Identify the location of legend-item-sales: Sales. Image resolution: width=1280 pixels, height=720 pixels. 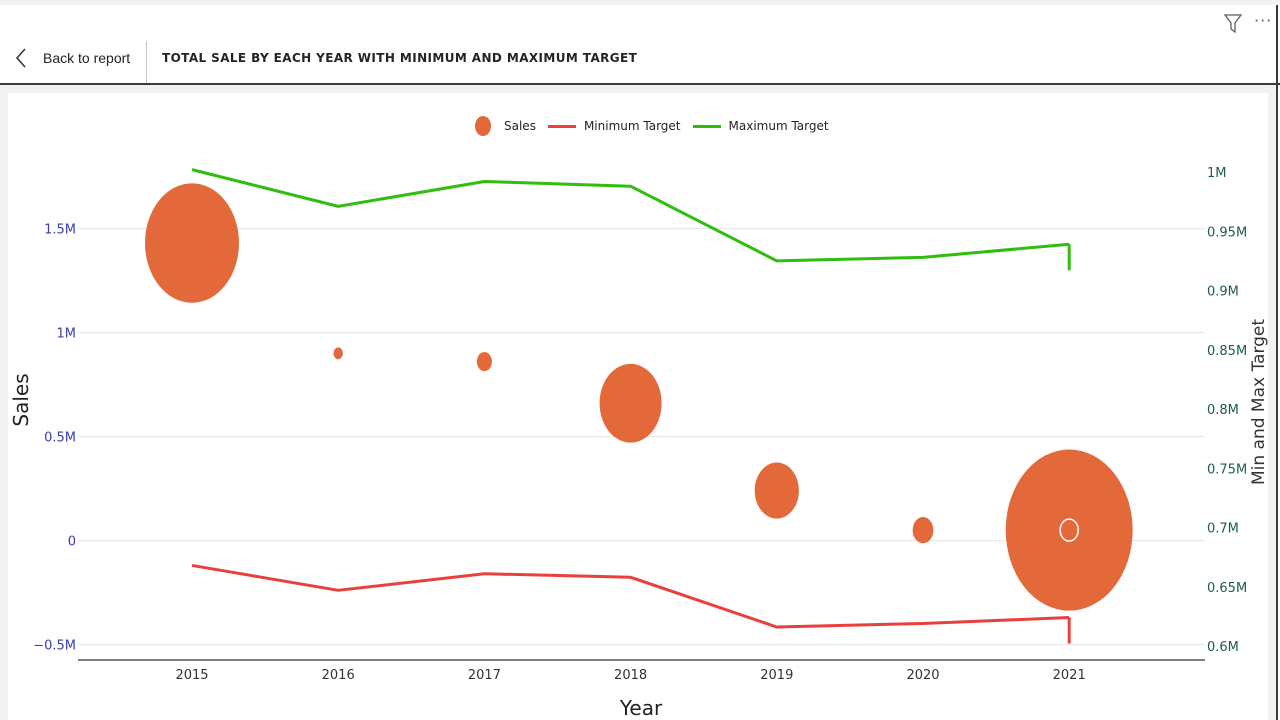
(505, 126).